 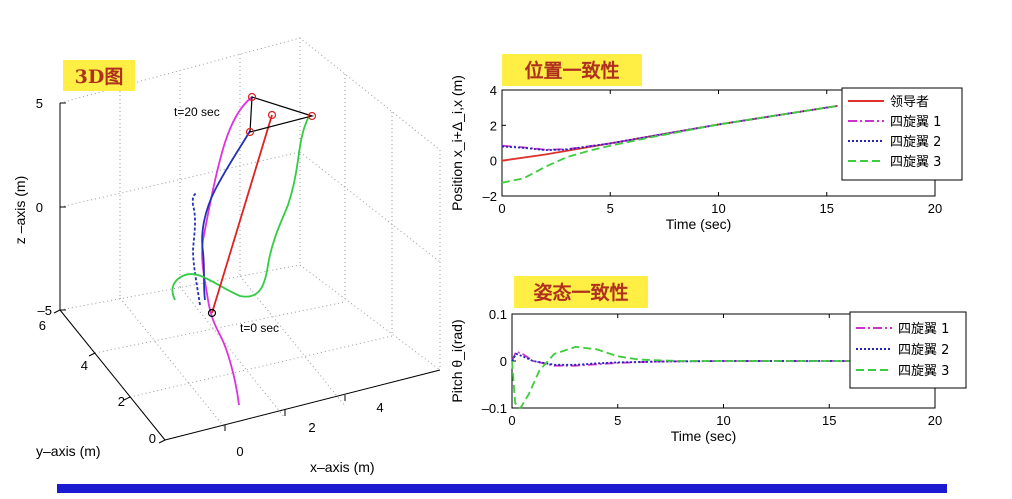 What do you see at coordinates (379, 407) in the screenshot?
I see `x-tick-label: 4` at bounding box center [379, 407].